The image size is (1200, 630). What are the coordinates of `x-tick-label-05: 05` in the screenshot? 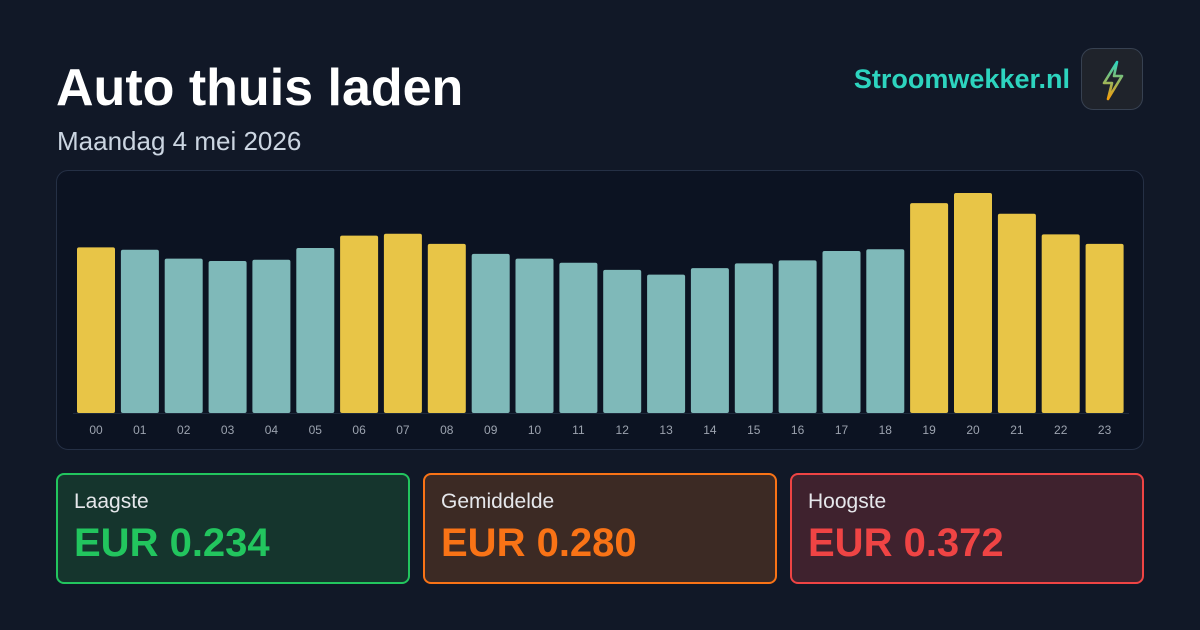 It's located at (316, 430).